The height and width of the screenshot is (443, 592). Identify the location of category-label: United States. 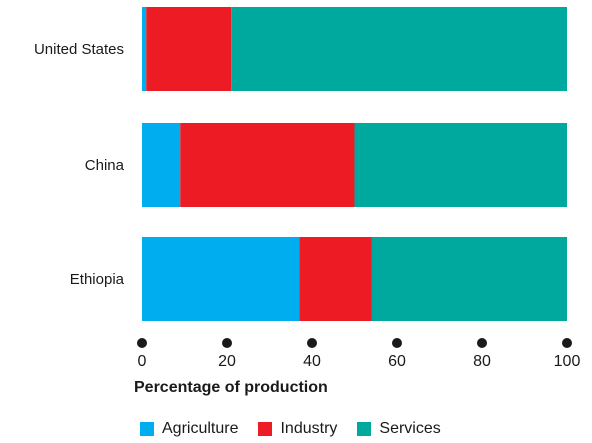
(79, 49).